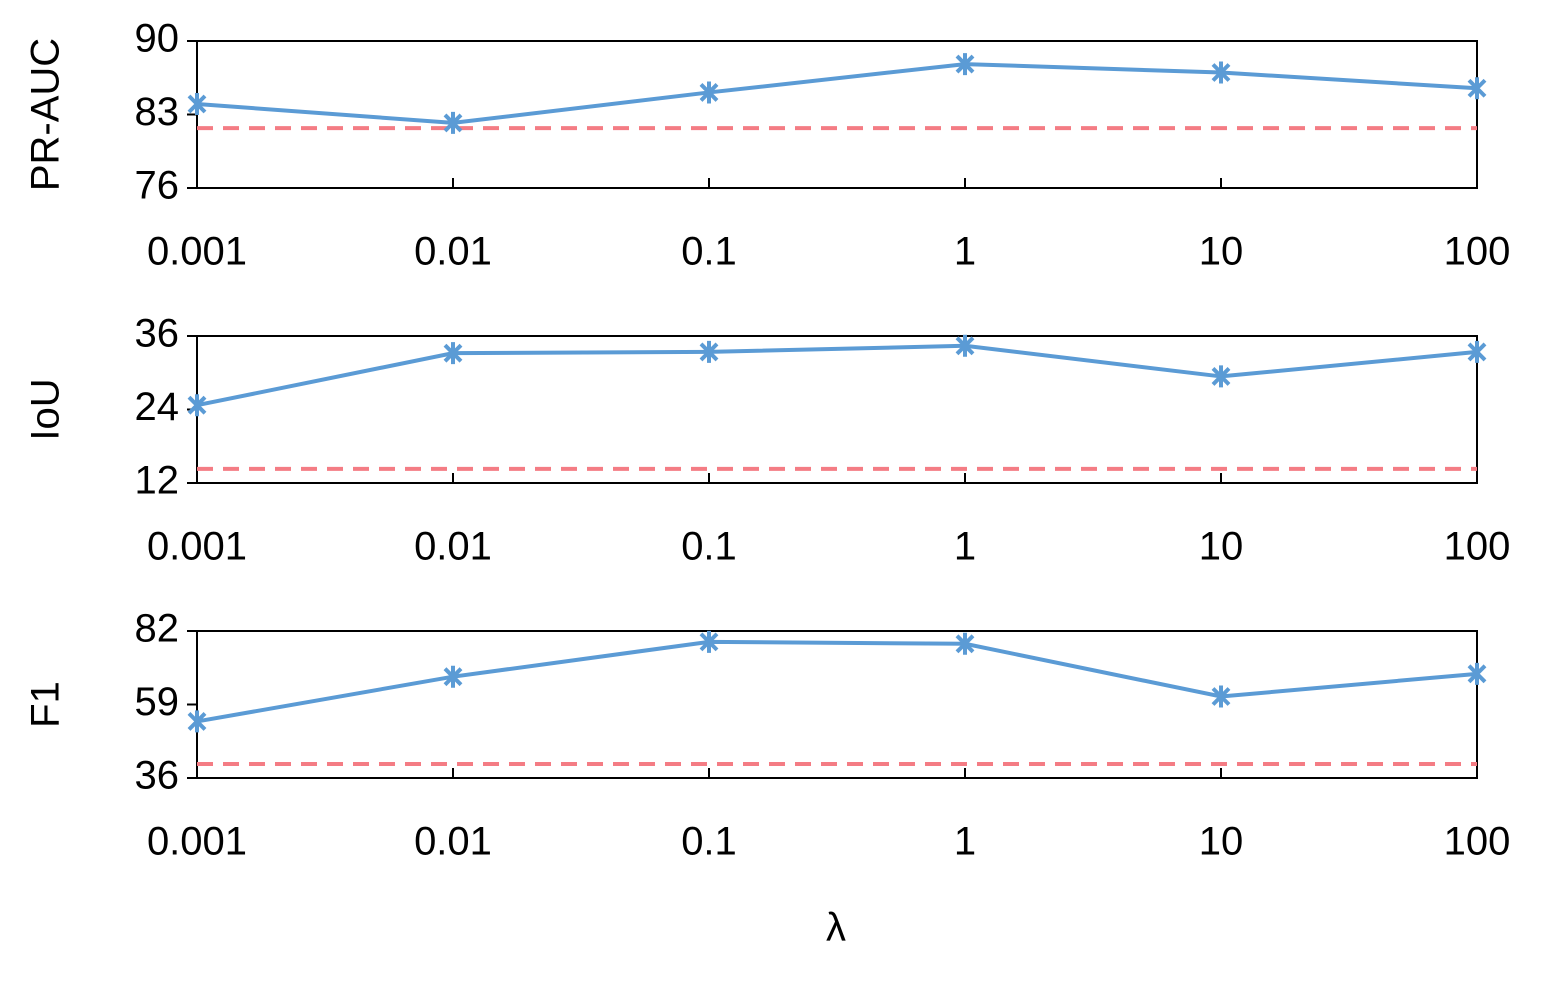  I want to click on y-tick-label: 12, so click(157, 481).